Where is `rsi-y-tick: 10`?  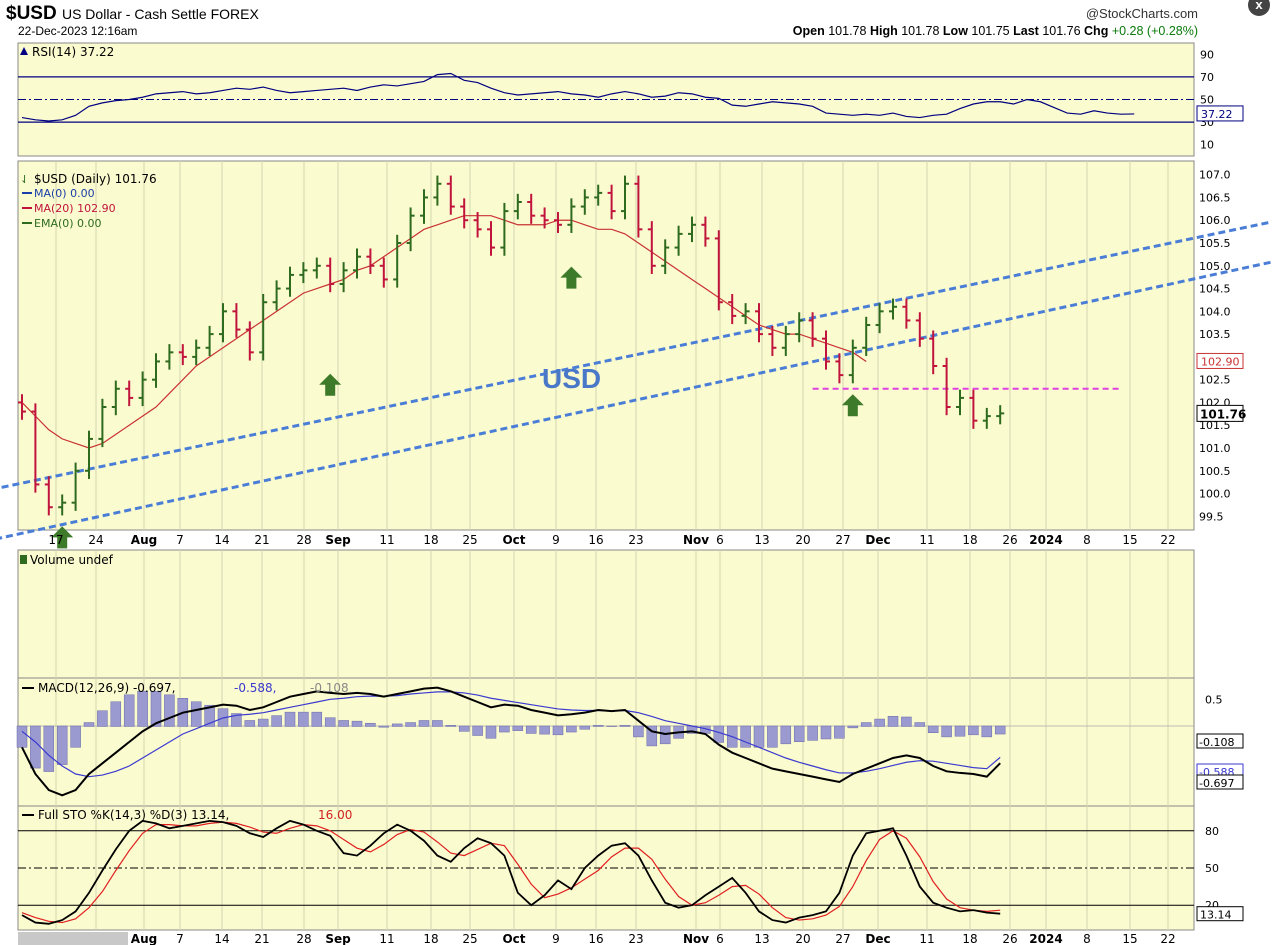 rsi-y-tick: 10 is located at coordinates (1207, 145).